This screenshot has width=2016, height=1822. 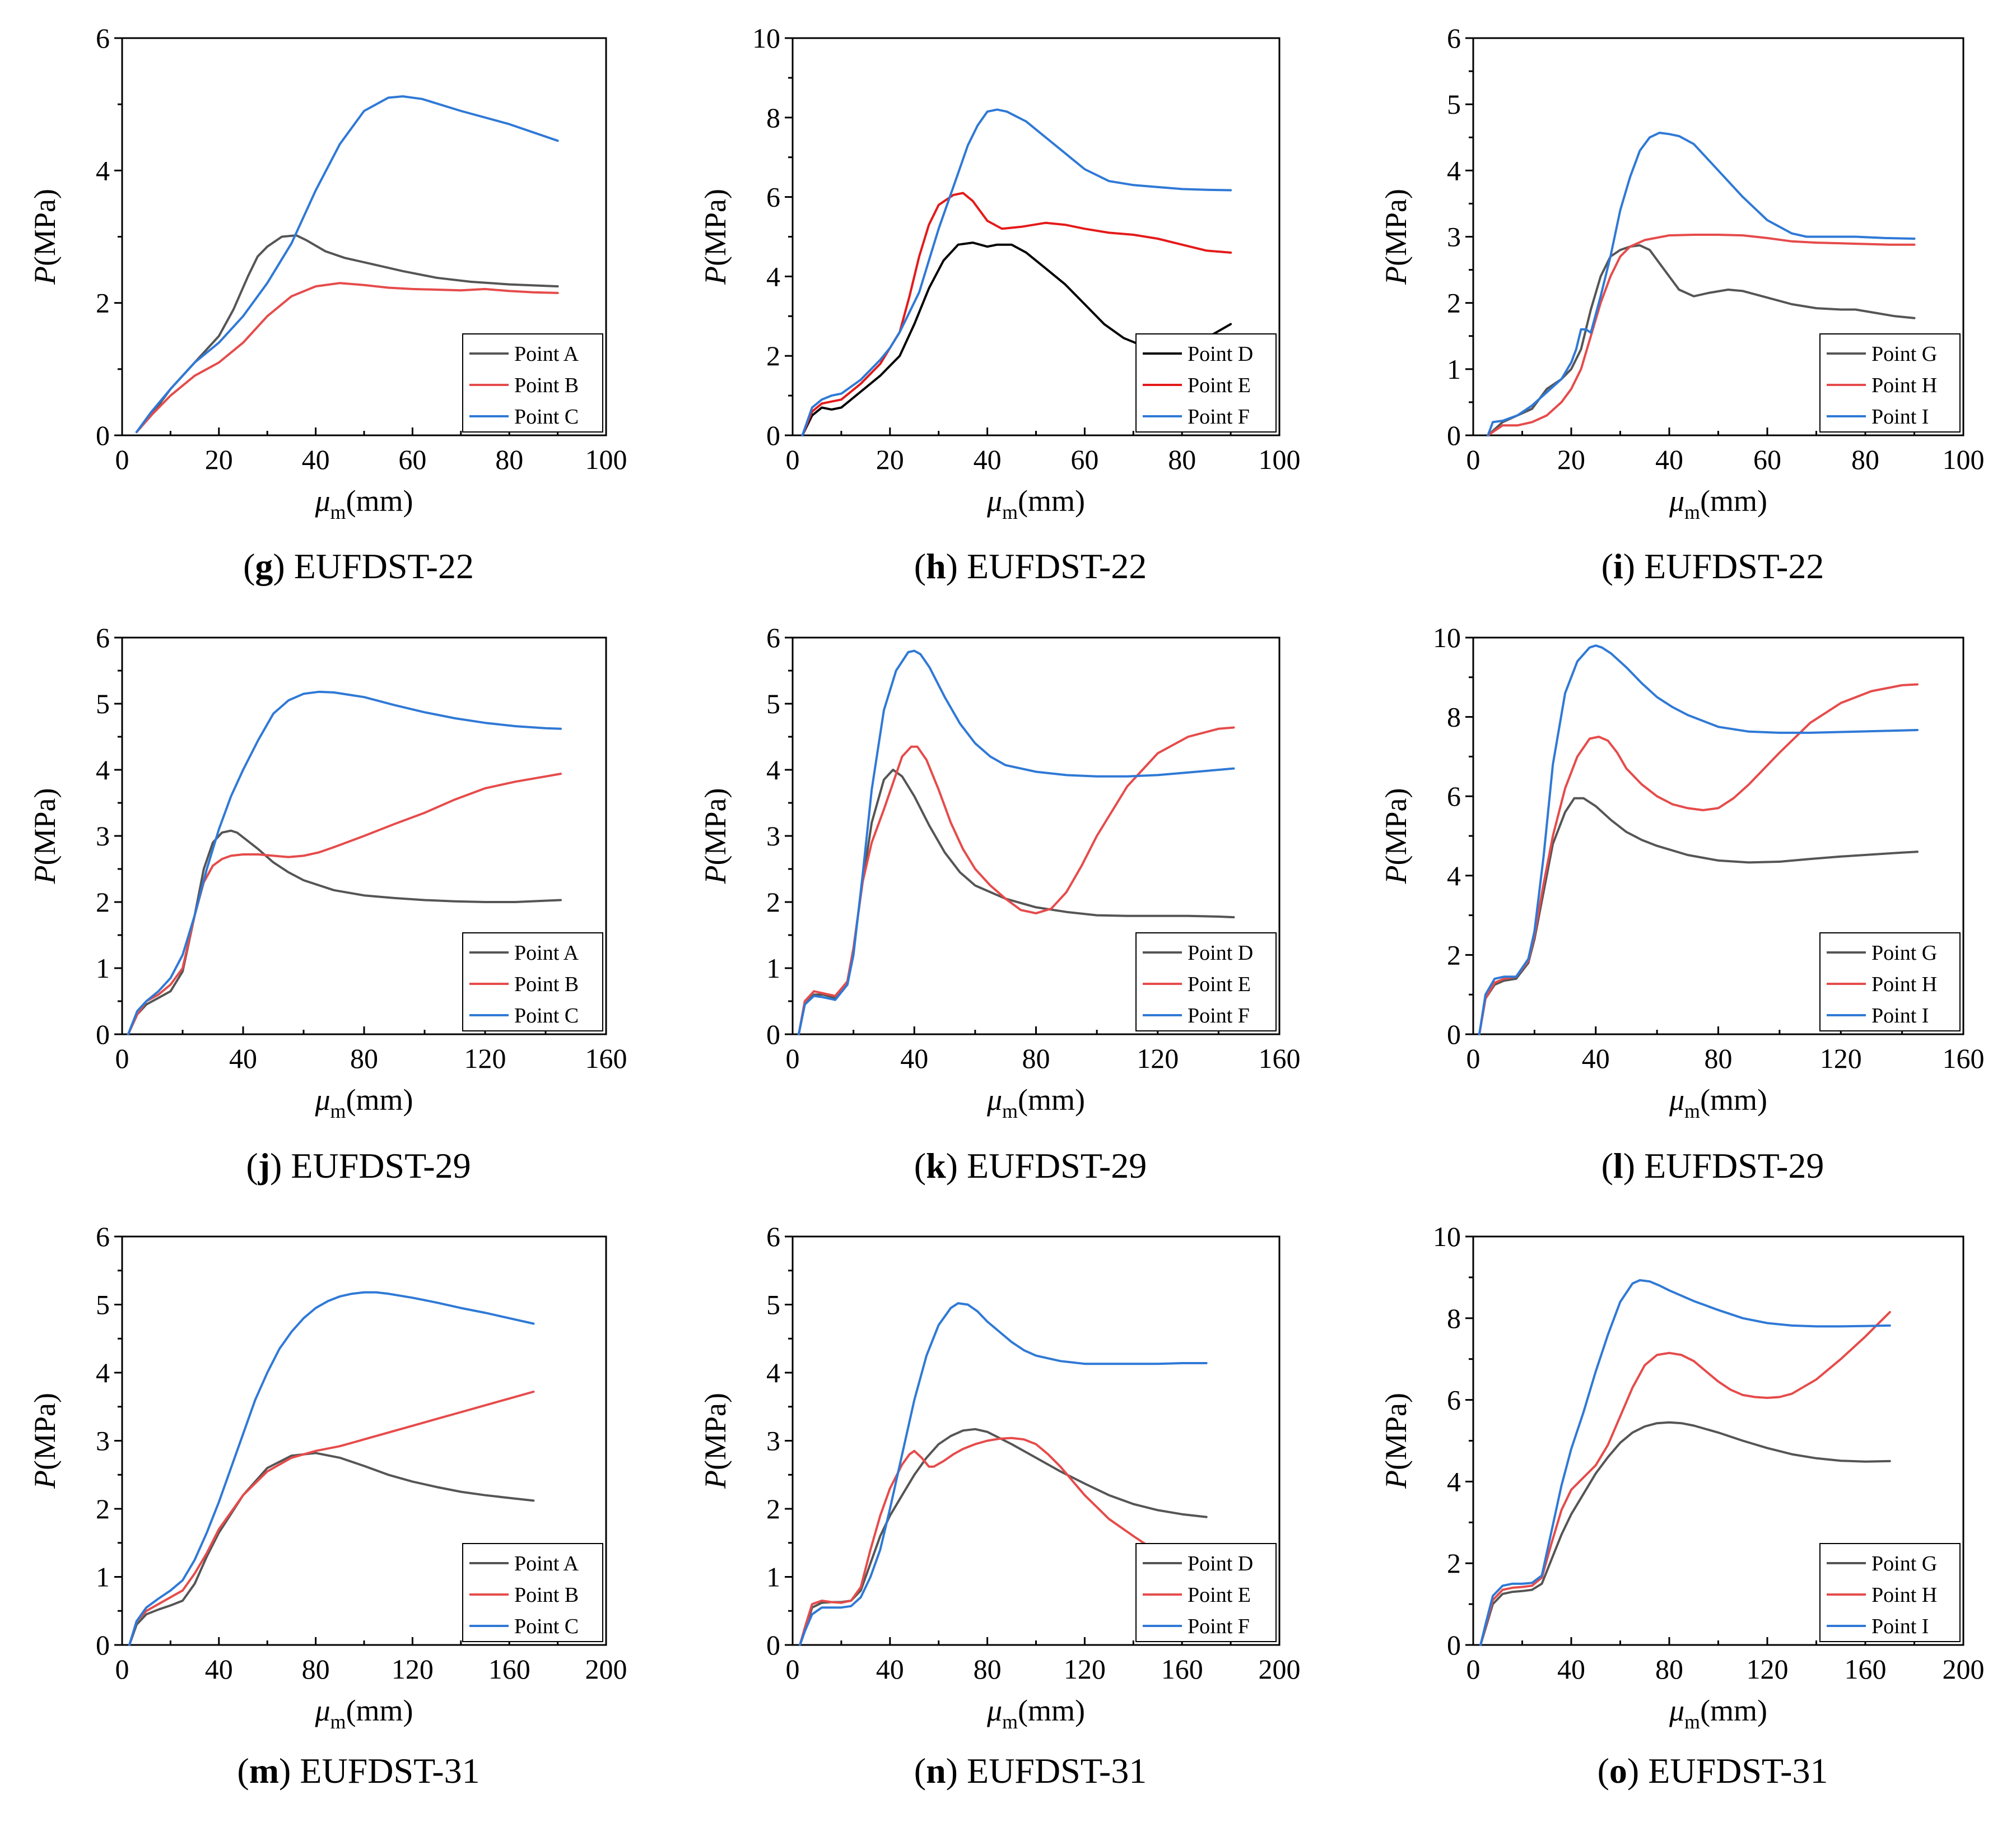 What do you see at coordinates (1841, 1058) in the screenshot?
I see `x-tick-label: 120` at bounding box center [1841, 1058].